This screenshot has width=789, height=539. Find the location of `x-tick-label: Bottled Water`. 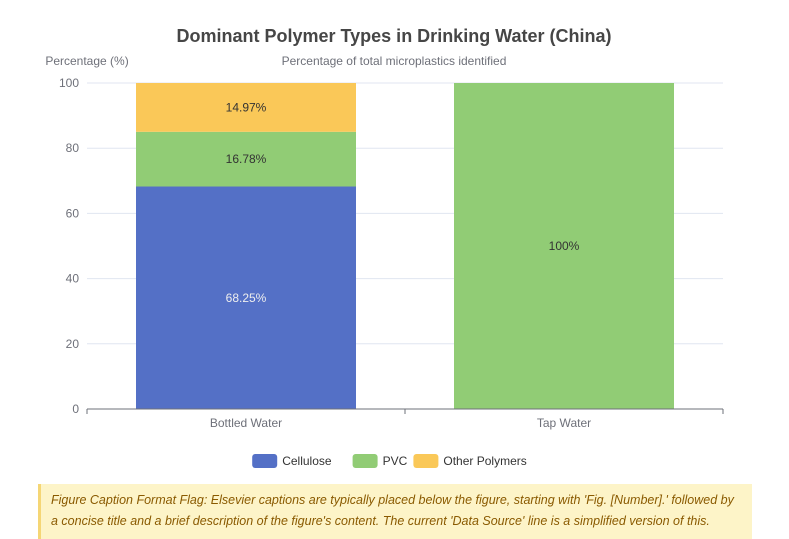

x-tick-label: Bottled Water is located at coordinates (246, 423).